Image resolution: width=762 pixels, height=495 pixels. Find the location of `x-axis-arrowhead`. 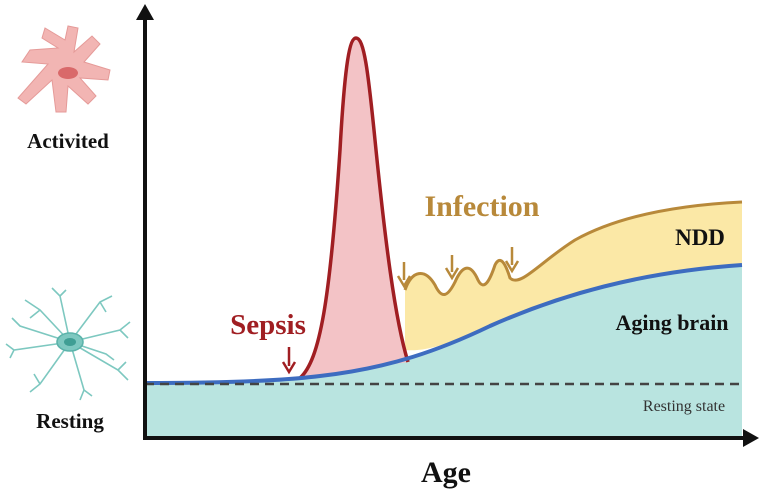

x-axis-arrowhead is located at coordinates (751, 438).